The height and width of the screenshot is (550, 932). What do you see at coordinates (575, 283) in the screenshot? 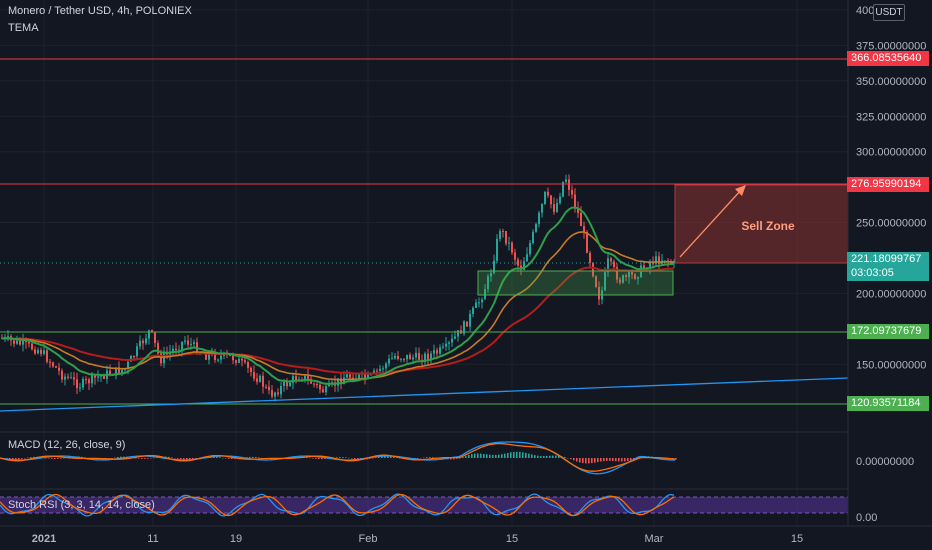
I see `consolidation-box` at bounding box center [575, 283].